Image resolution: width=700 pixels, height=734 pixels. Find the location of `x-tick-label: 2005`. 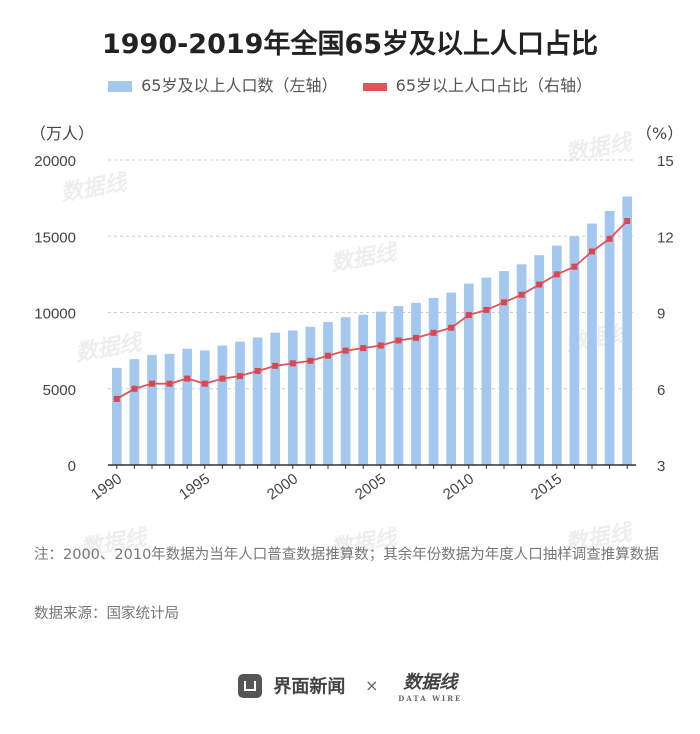

x-tick-label: 2005 is located at coordinates (370, 486).